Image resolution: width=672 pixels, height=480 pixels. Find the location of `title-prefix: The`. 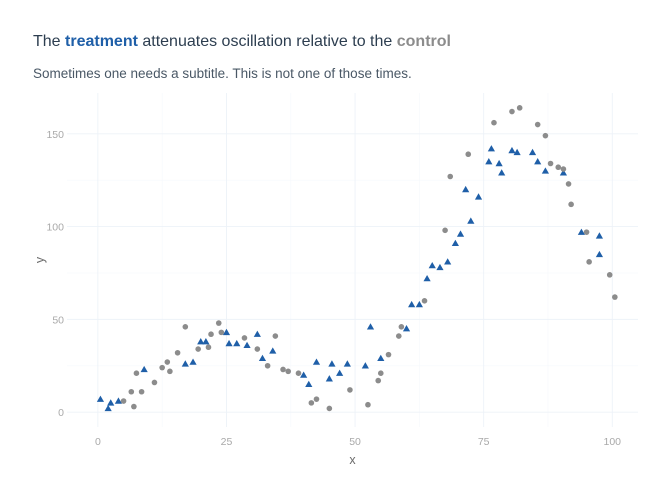

title-prefix: The is located at coordinates (49, 41).